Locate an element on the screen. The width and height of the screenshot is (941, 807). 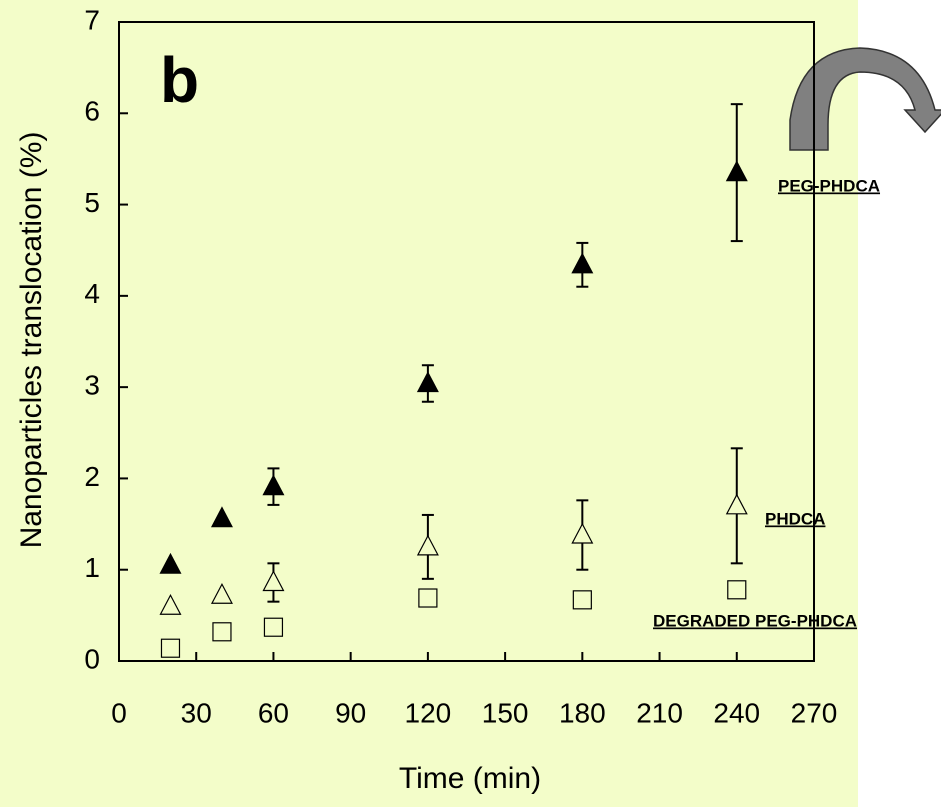
y-tick-label: 0 is located at coordinates (92, 658).